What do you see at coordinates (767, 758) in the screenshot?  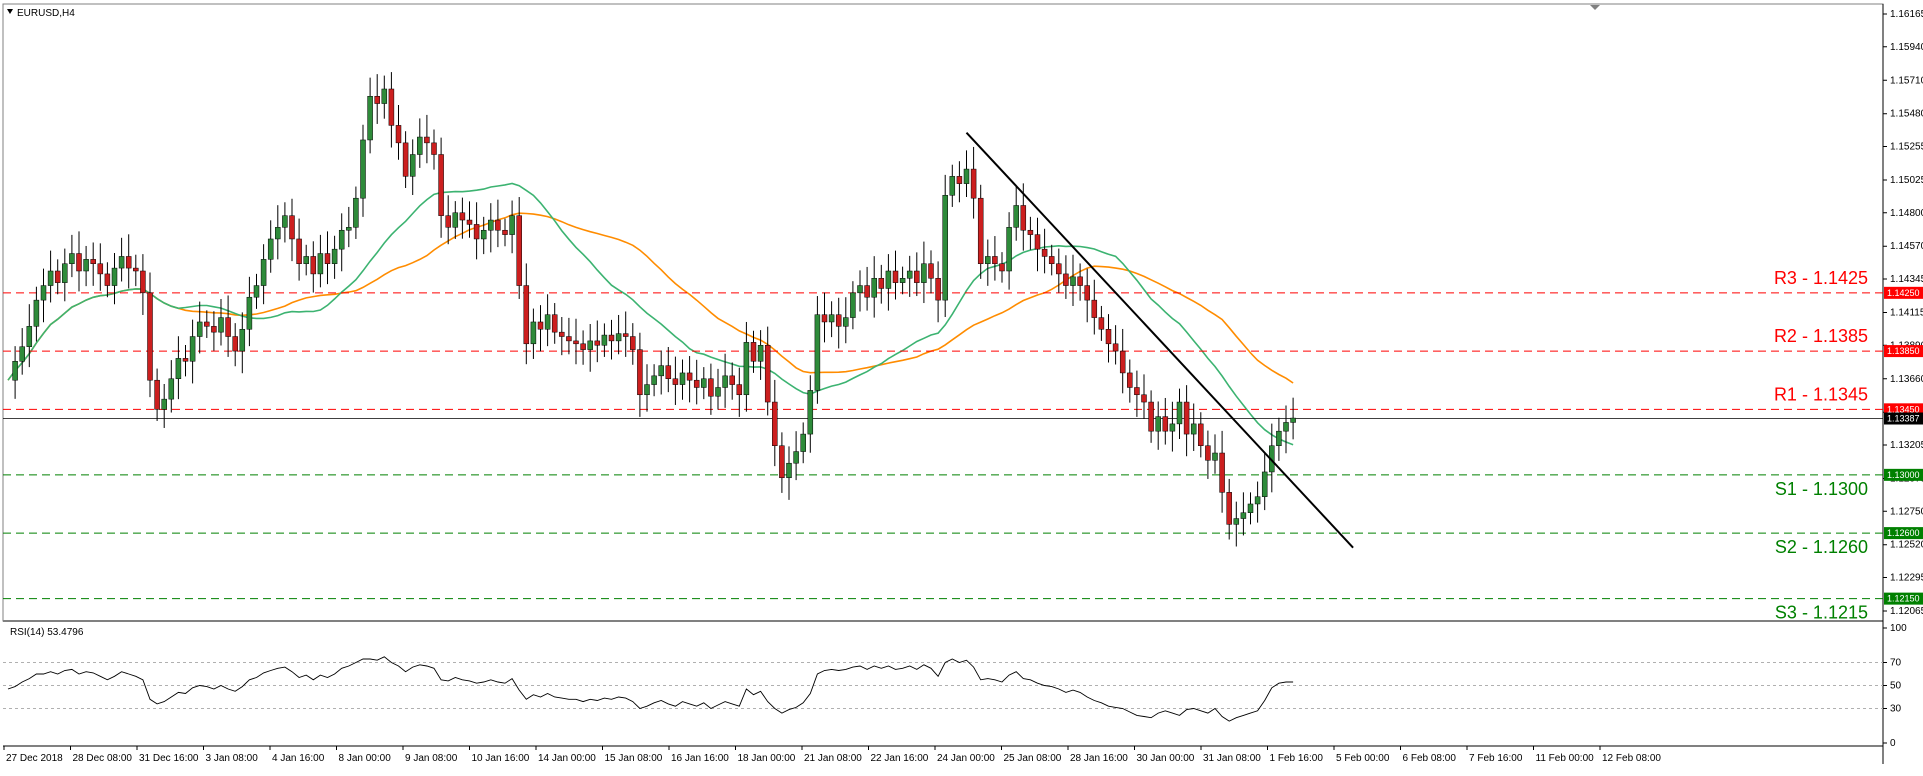 I see `time-tick-label: 18 Jan 00:00` at bounding box center [767, 758].